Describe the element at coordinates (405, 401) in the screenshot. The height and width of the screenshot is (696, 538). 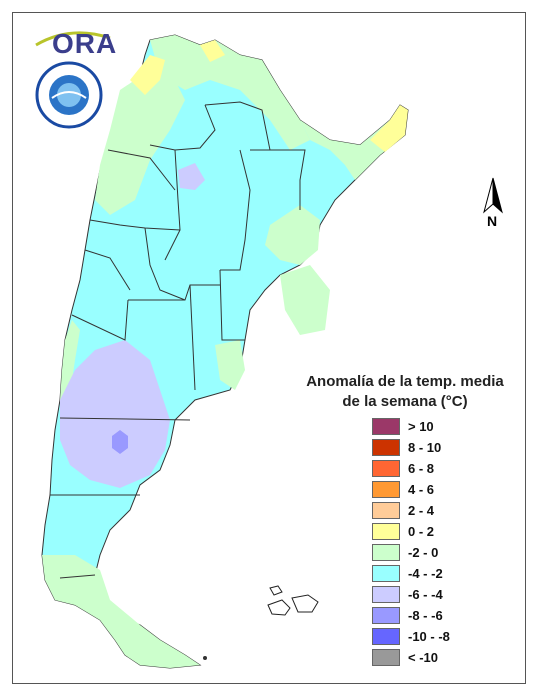
I see `legend-title-line2: de la semana (°C)` at that location.